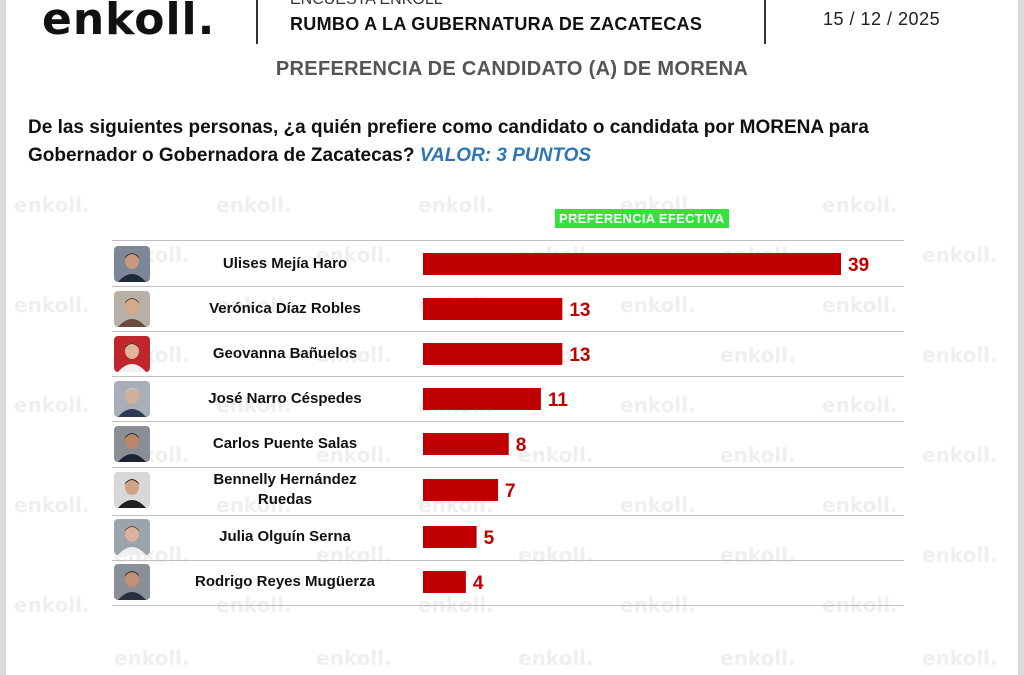  I want to click on candidate-name-line: Geovanna Bañuelos, so click(285, 353).